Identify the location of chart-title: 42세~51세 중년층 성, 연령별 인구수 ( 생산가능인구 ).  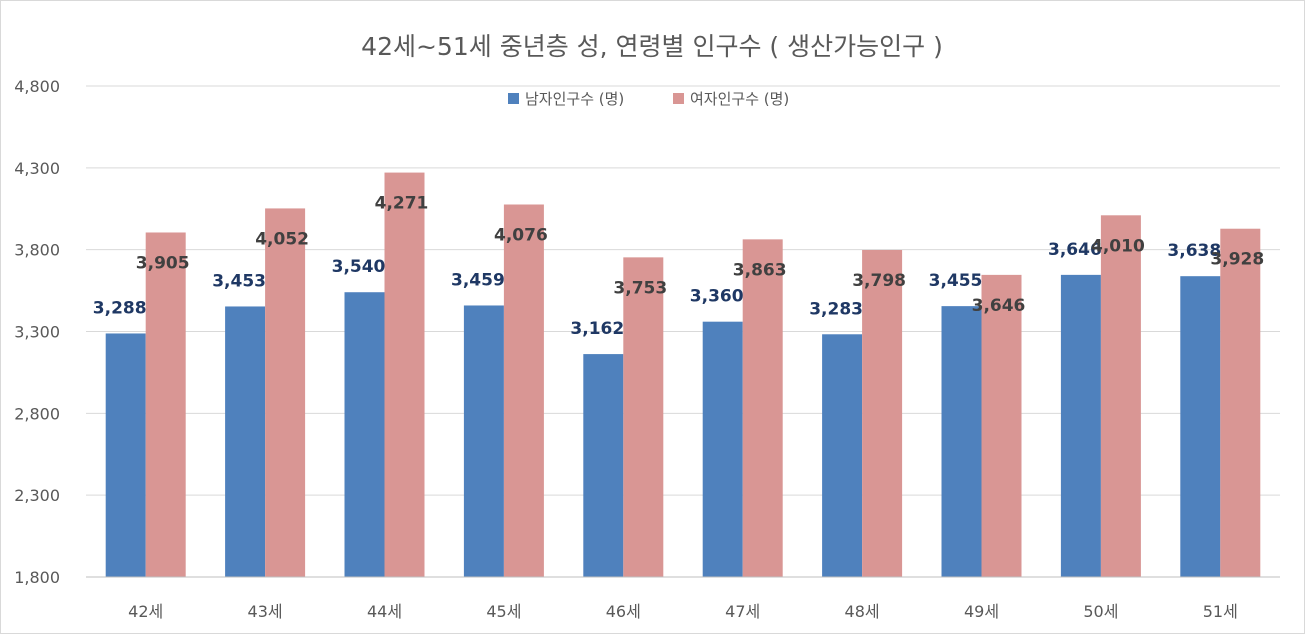
(652, 46).